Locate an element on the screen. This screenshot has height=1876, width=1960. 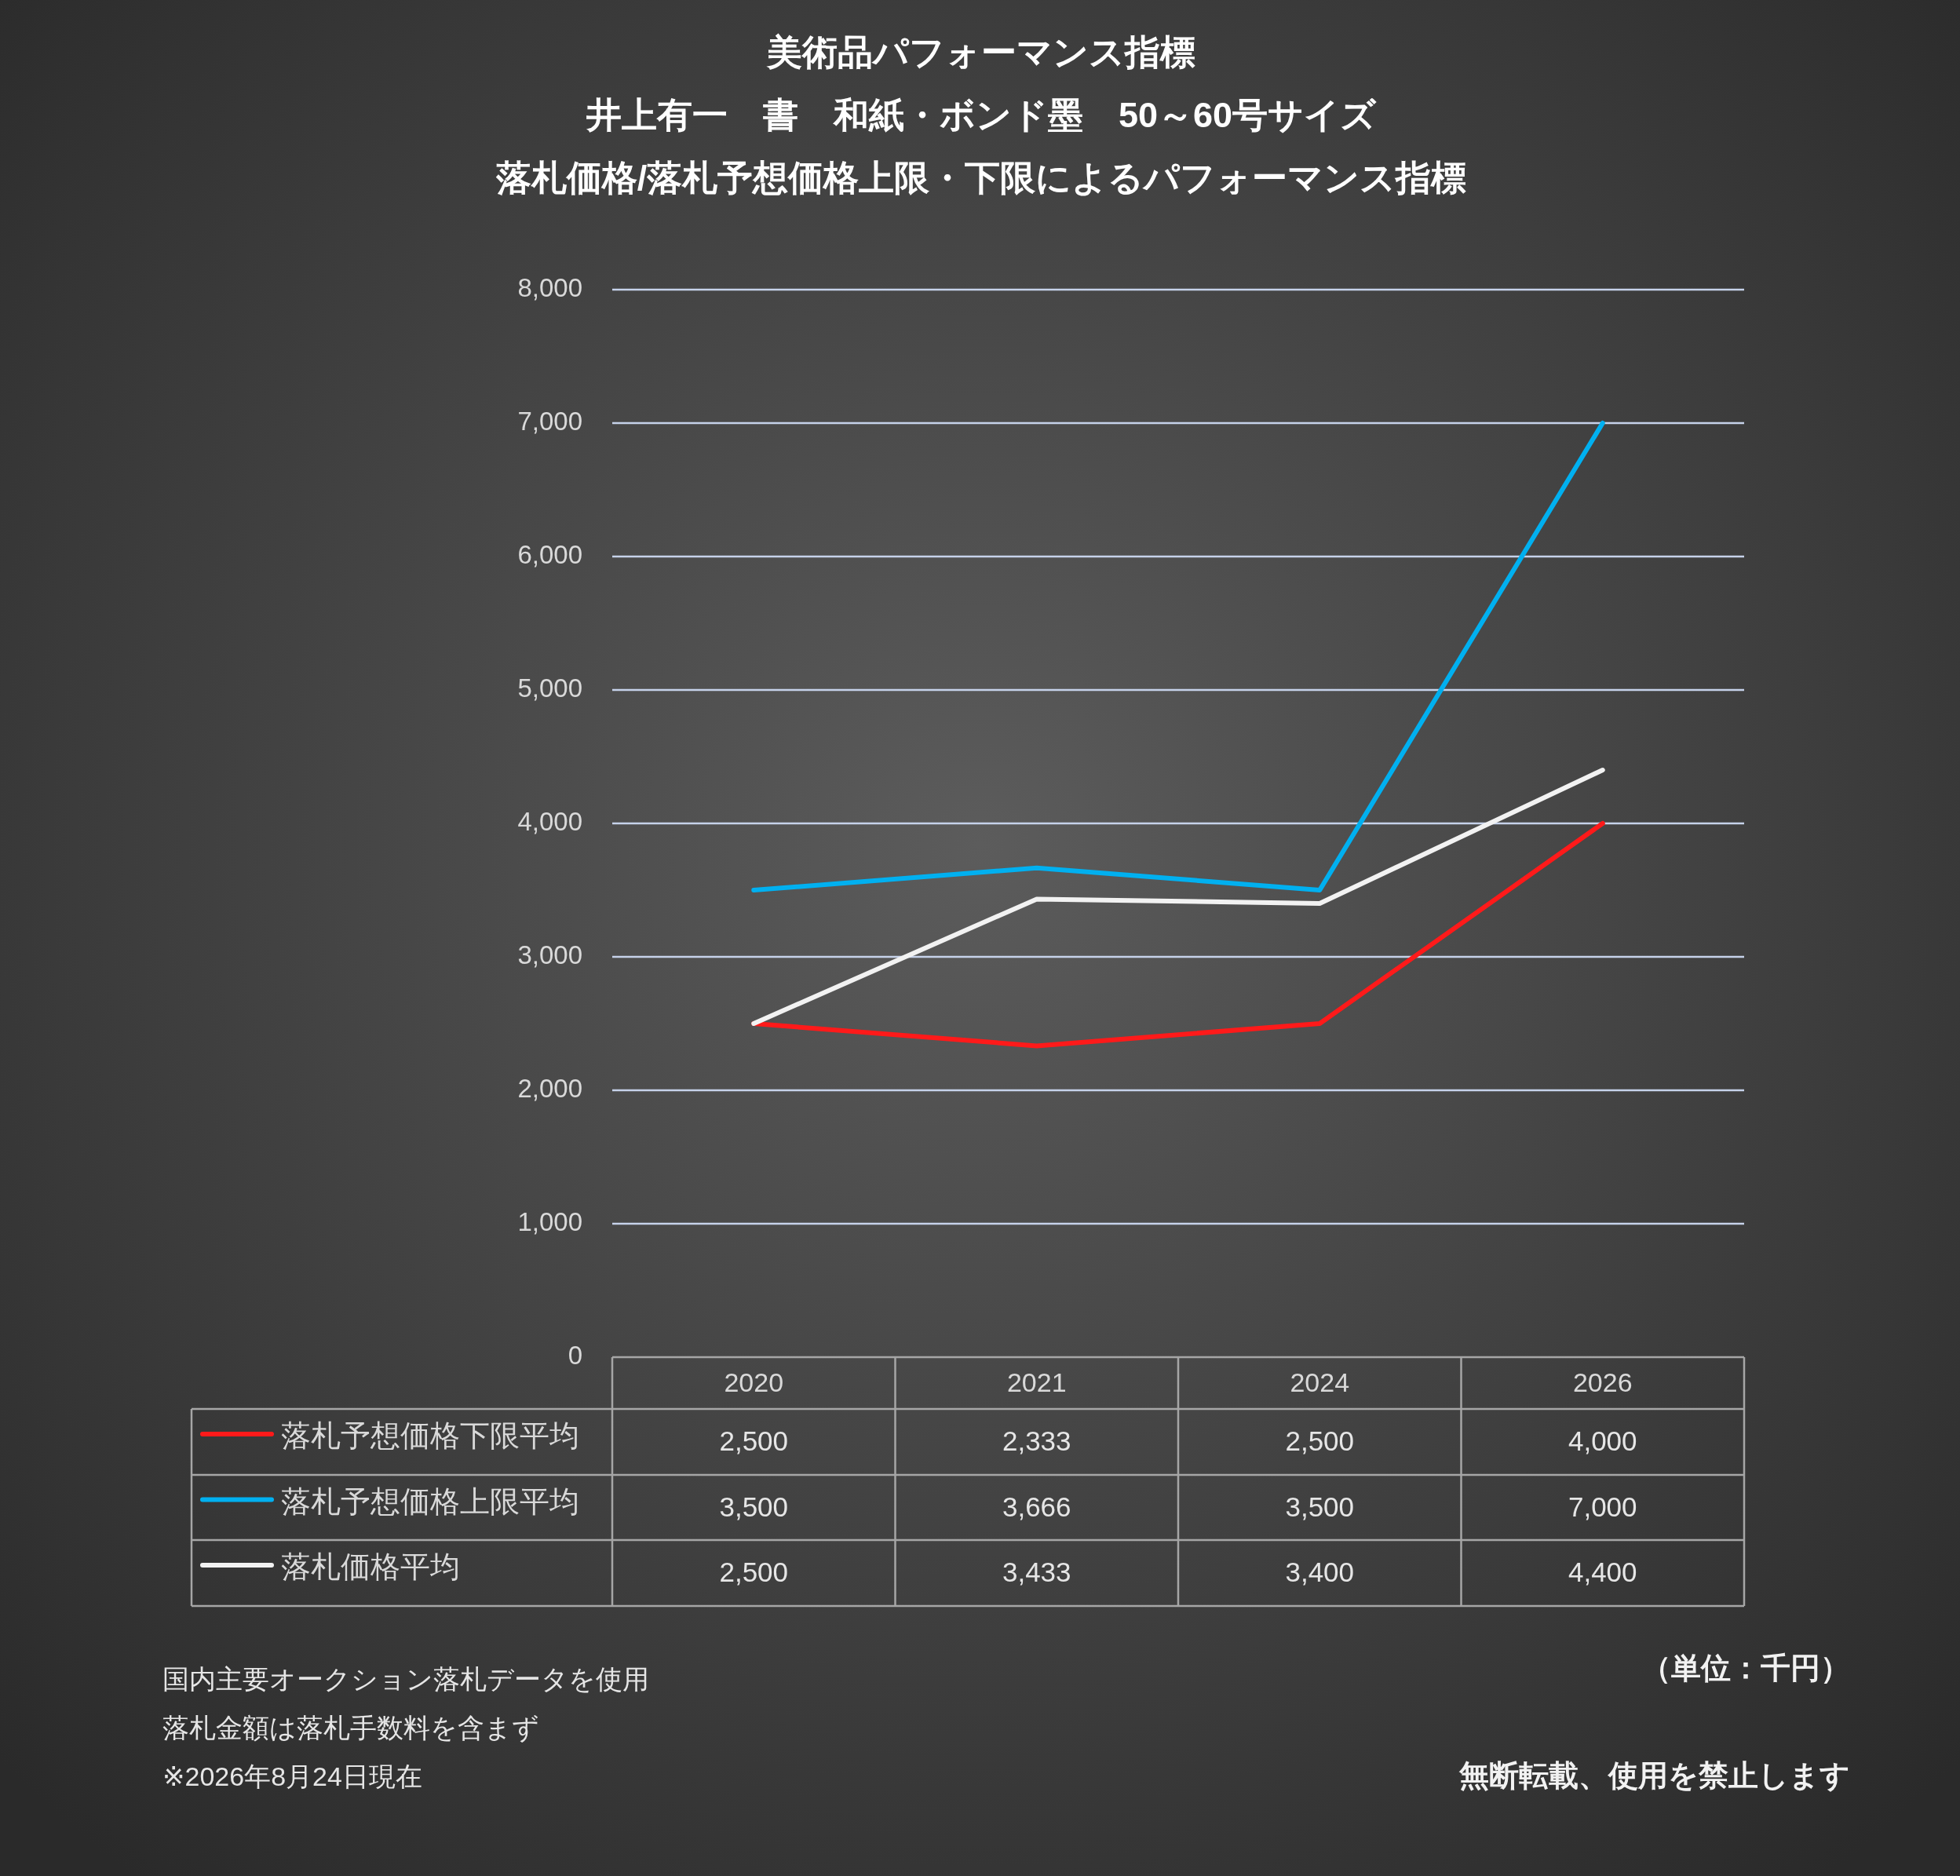
data-label: 3,666 is located at coordinates (1037, 1507).